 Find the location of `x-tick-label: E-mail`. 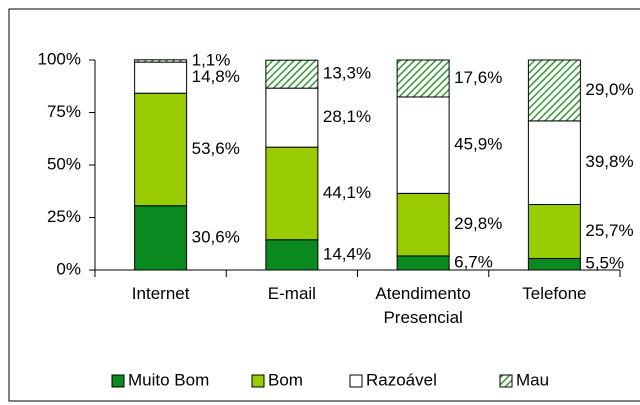

x-tick-label: E-mail is located at coordinates (291, 293).